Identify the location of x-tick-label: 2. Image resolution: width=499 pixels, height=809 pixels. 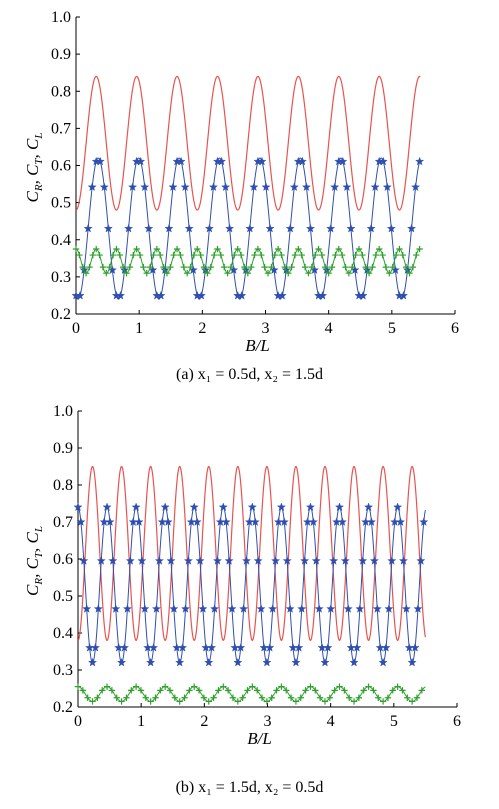
(204, 721).